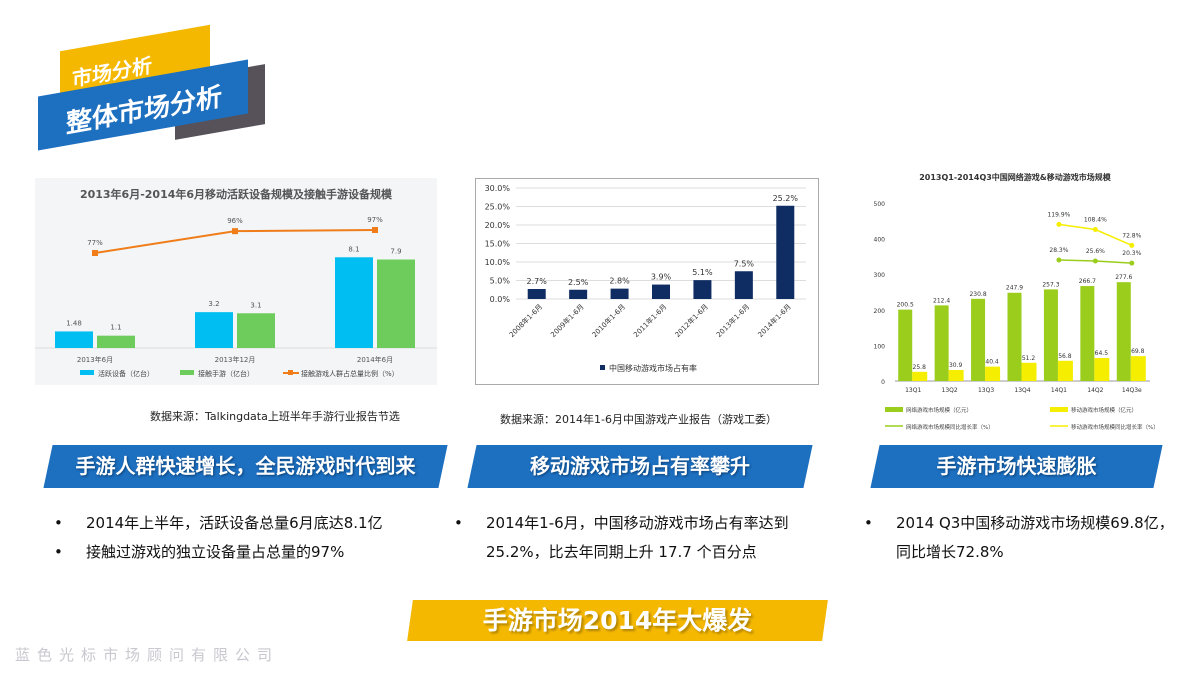  Describe the element at coordinates (375, 220) in the screenshot. I see `data-label: 97%` at that location.